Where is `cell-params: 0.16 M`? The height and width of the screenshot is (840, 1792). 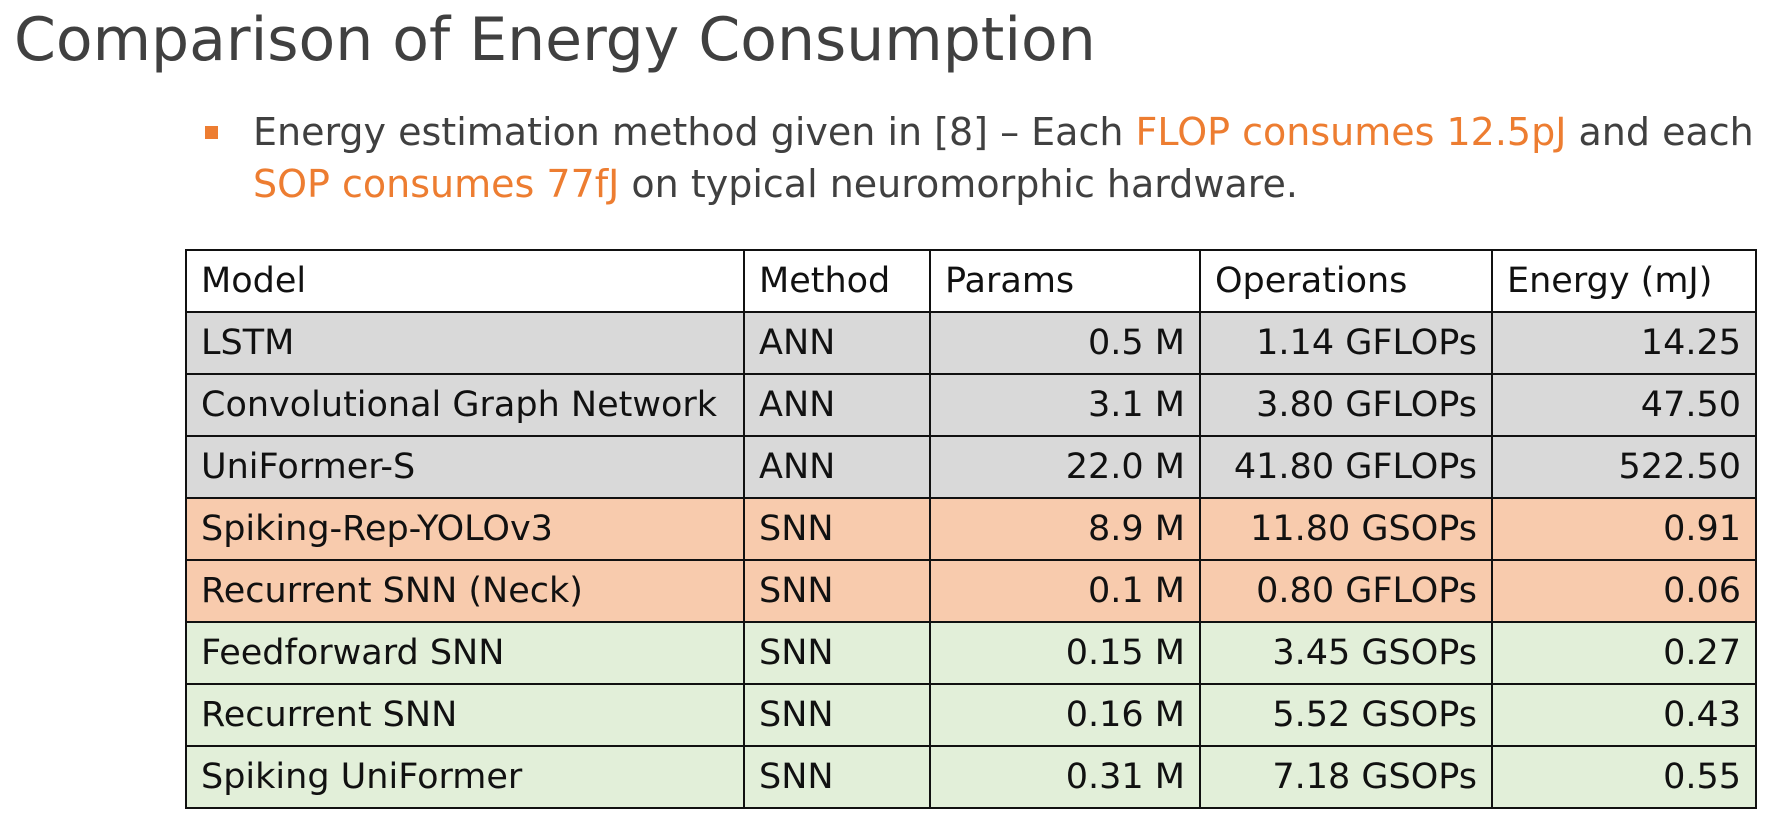
cell-params: 0.16 M is located at coordinates (1065, 715).